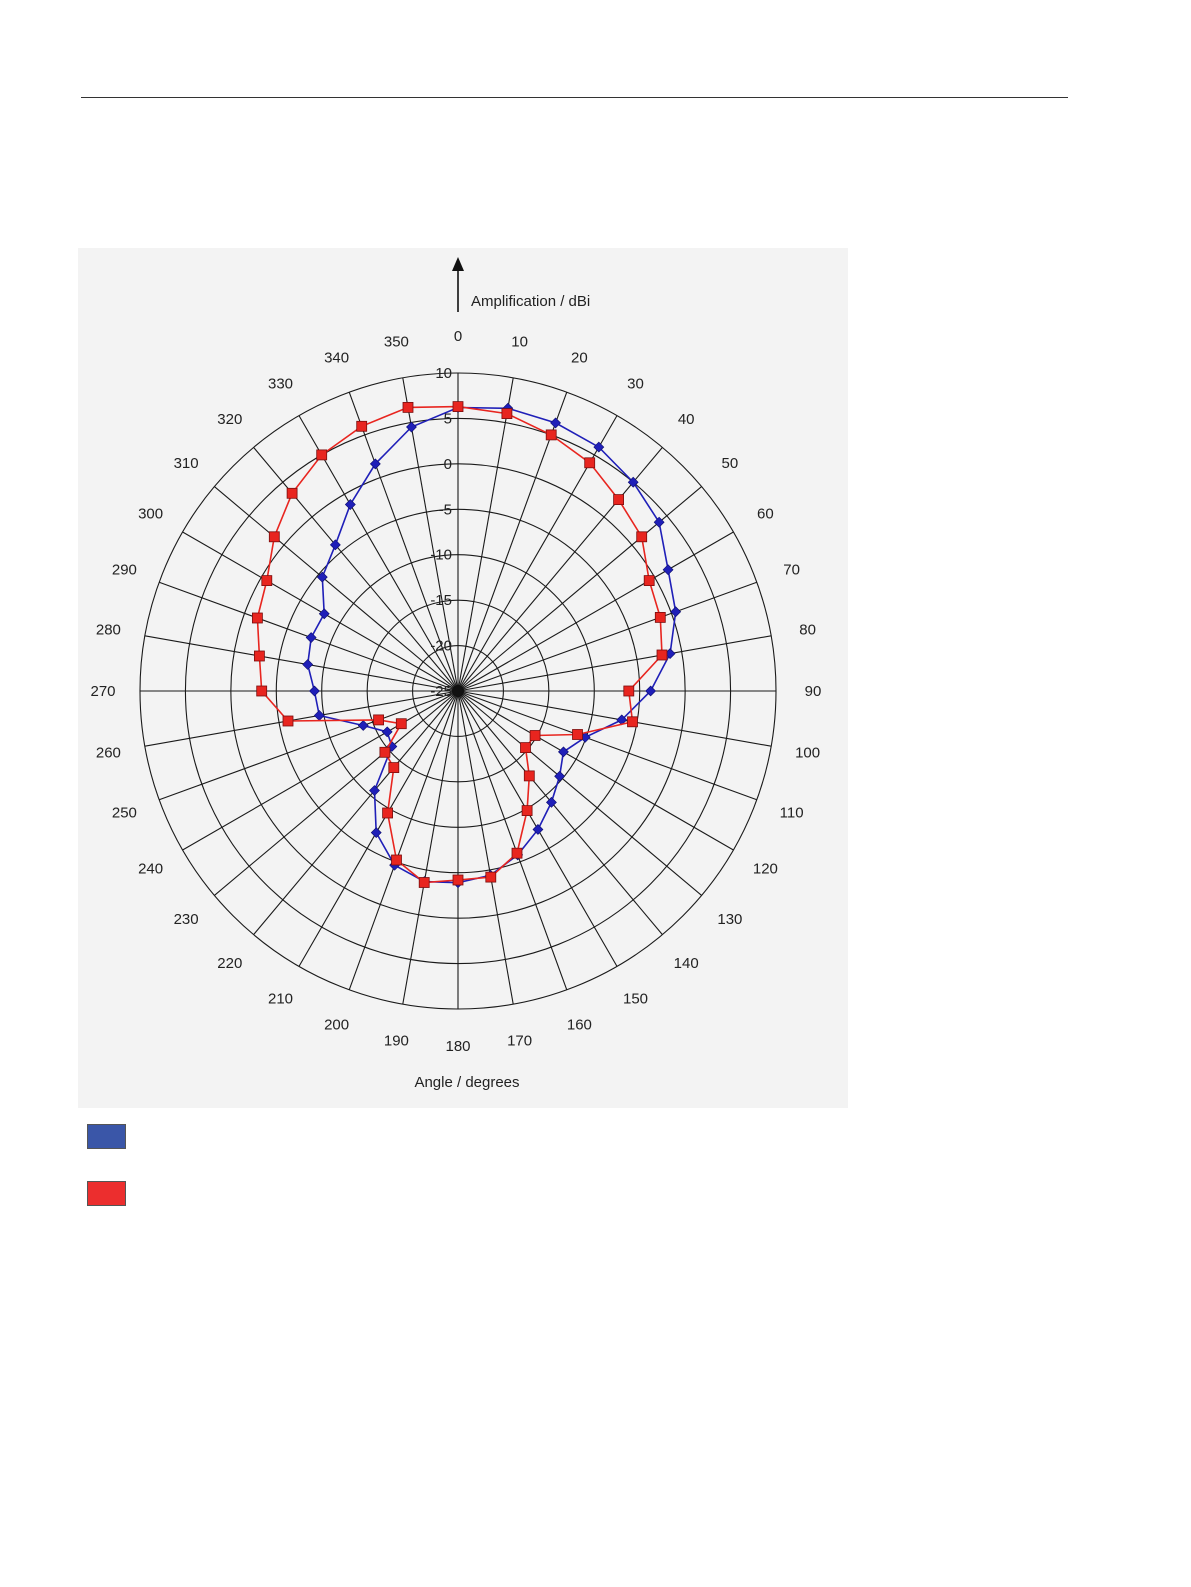  Describe the element at coordinates (108, 629) in the screenshot. I see `angle-tick-label: 280` at that location.